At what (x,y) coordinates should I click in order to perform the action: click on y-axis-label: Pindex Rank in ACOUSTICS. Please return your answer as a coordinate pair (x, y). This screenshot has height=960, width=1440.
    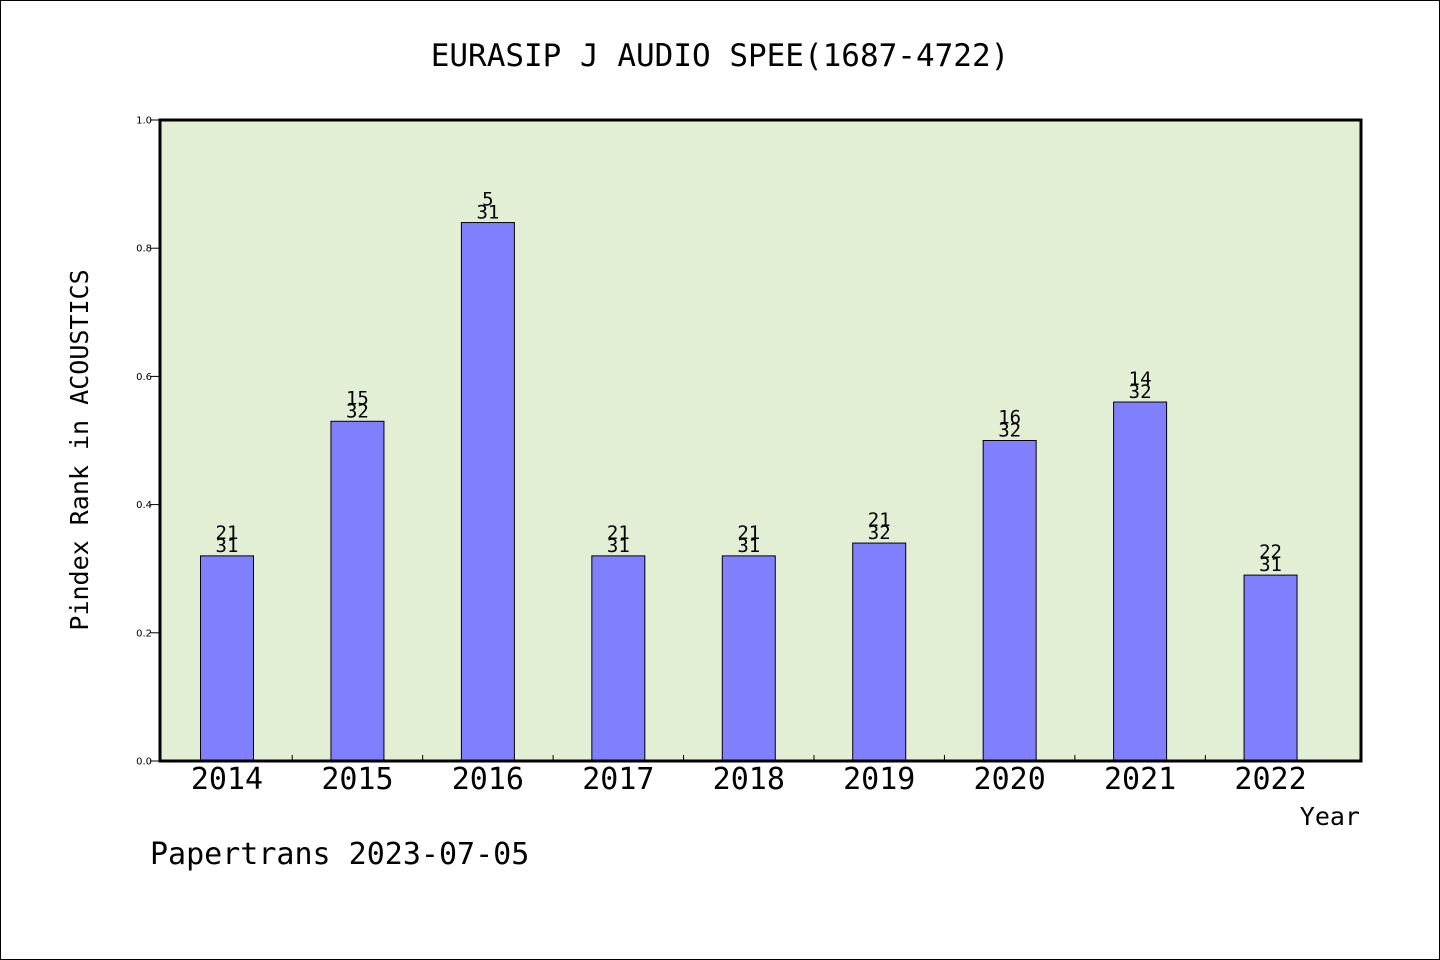
    Looking at the image, I should click on (79, 449).